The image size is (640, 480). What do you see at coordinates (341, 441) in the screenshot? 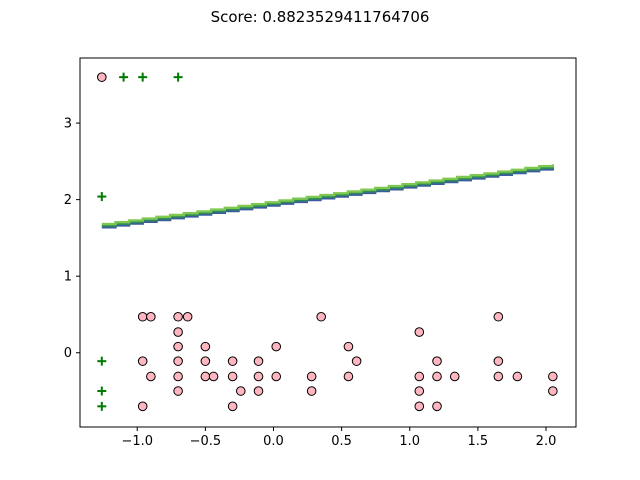
I see `x-tick-label: 0.5` at bounding box center [341, 441].